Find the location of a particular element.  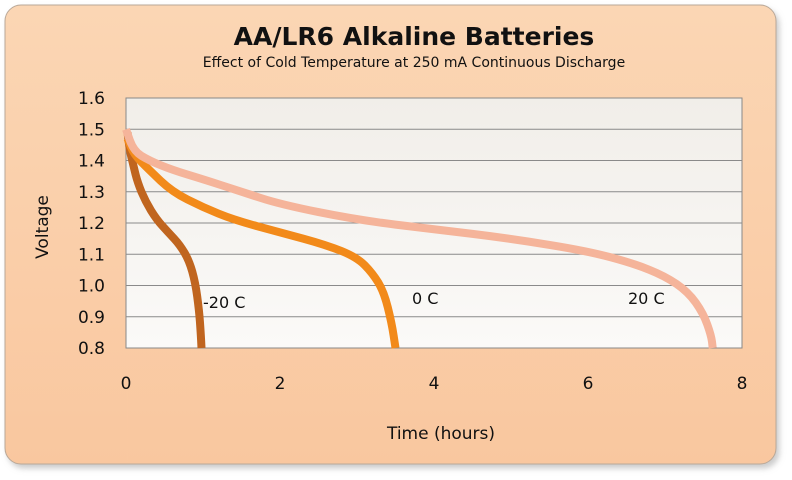

x-axis-ticks: 0 2 4 6 8 is located at coordinates (434, 384).